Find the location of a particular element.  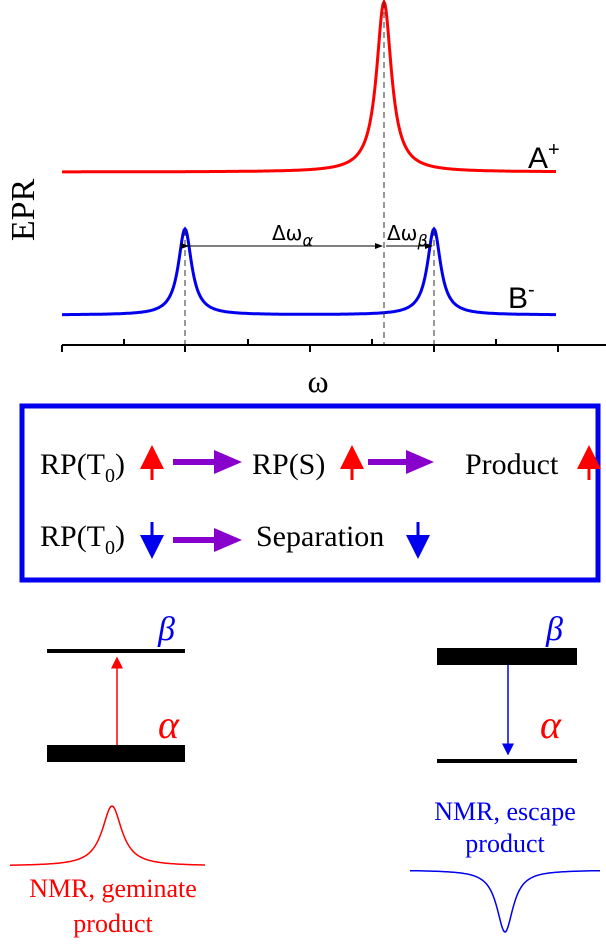

svg-text: Separation is located at coordinates (320, 536).